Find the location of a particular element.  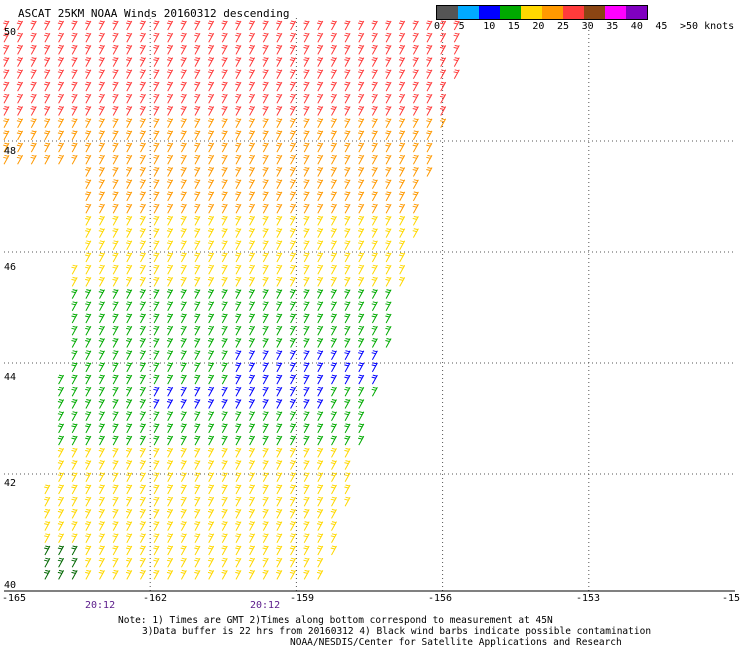

lat-label-44: 44 is located at coordinates (10, 377).